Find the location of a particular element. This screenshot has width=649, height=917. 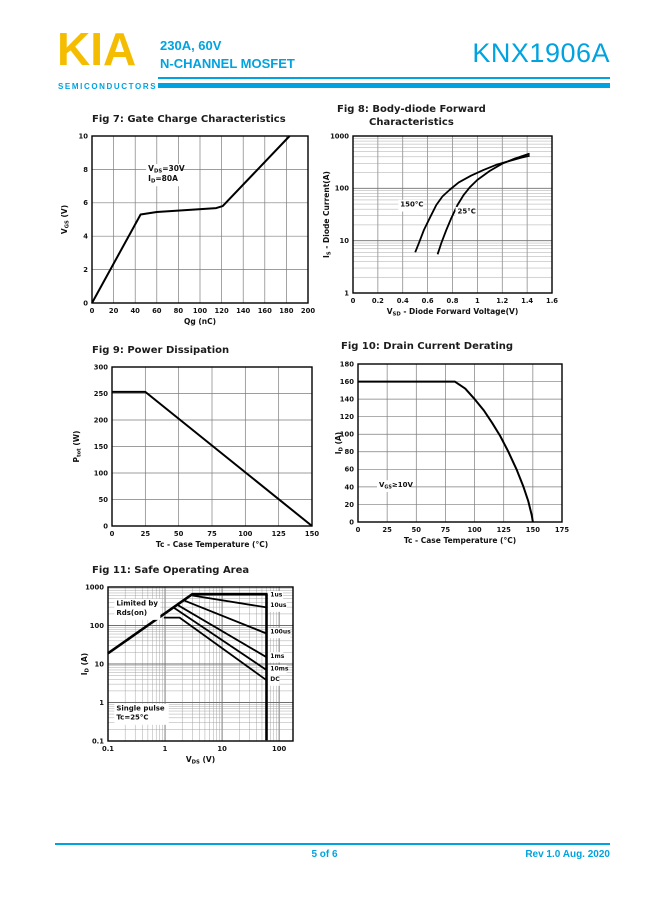

header-rule-thin is located at coordinates (384, 78).